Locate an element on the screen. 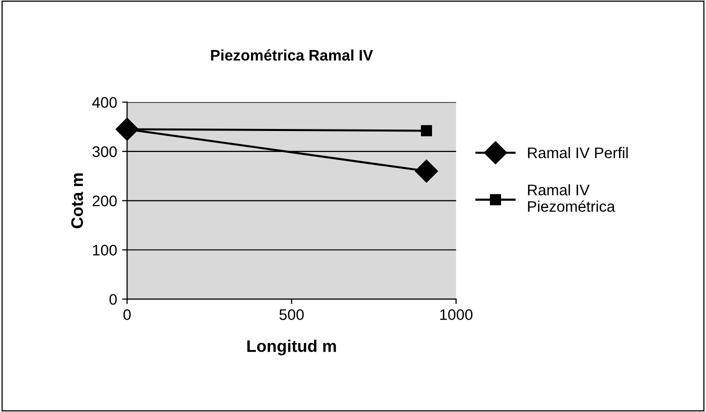  legend-label: Ramal IV Perfil is located at coordinates (578, 152).